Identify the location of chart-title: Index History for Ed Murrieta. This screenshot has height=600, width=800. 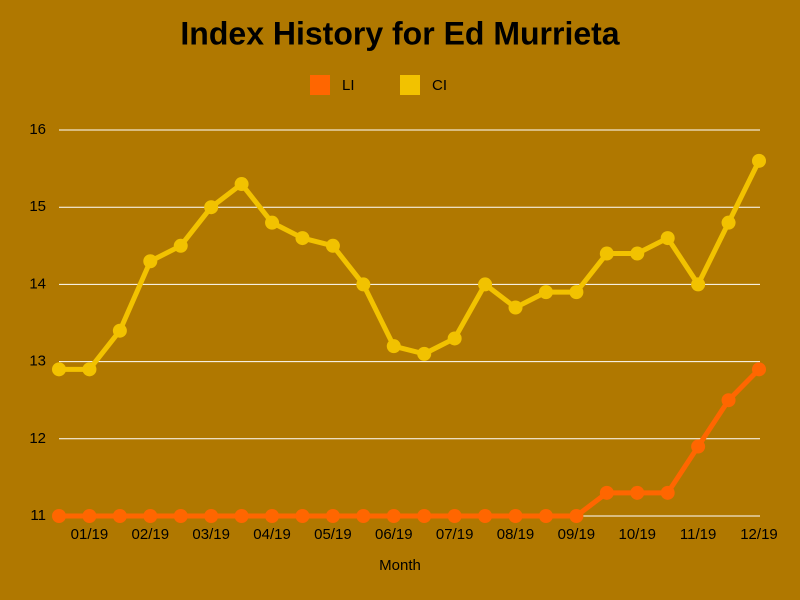
(399, 33).